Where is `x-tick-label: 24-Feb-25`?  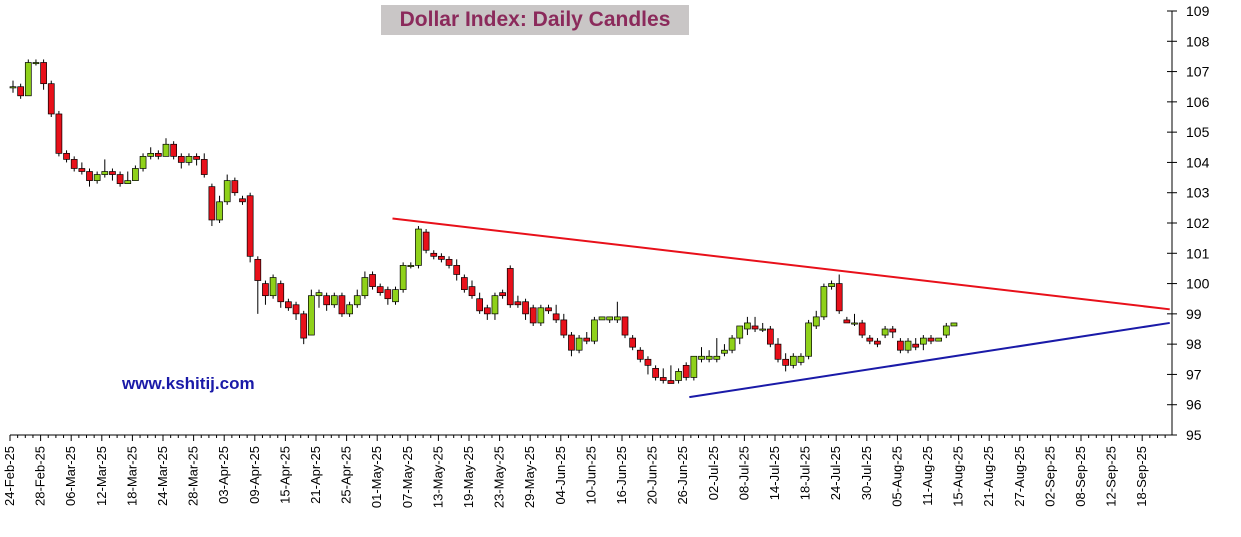 x-tick-label: 24-Feb-25 is located at coordinates (9, 476).